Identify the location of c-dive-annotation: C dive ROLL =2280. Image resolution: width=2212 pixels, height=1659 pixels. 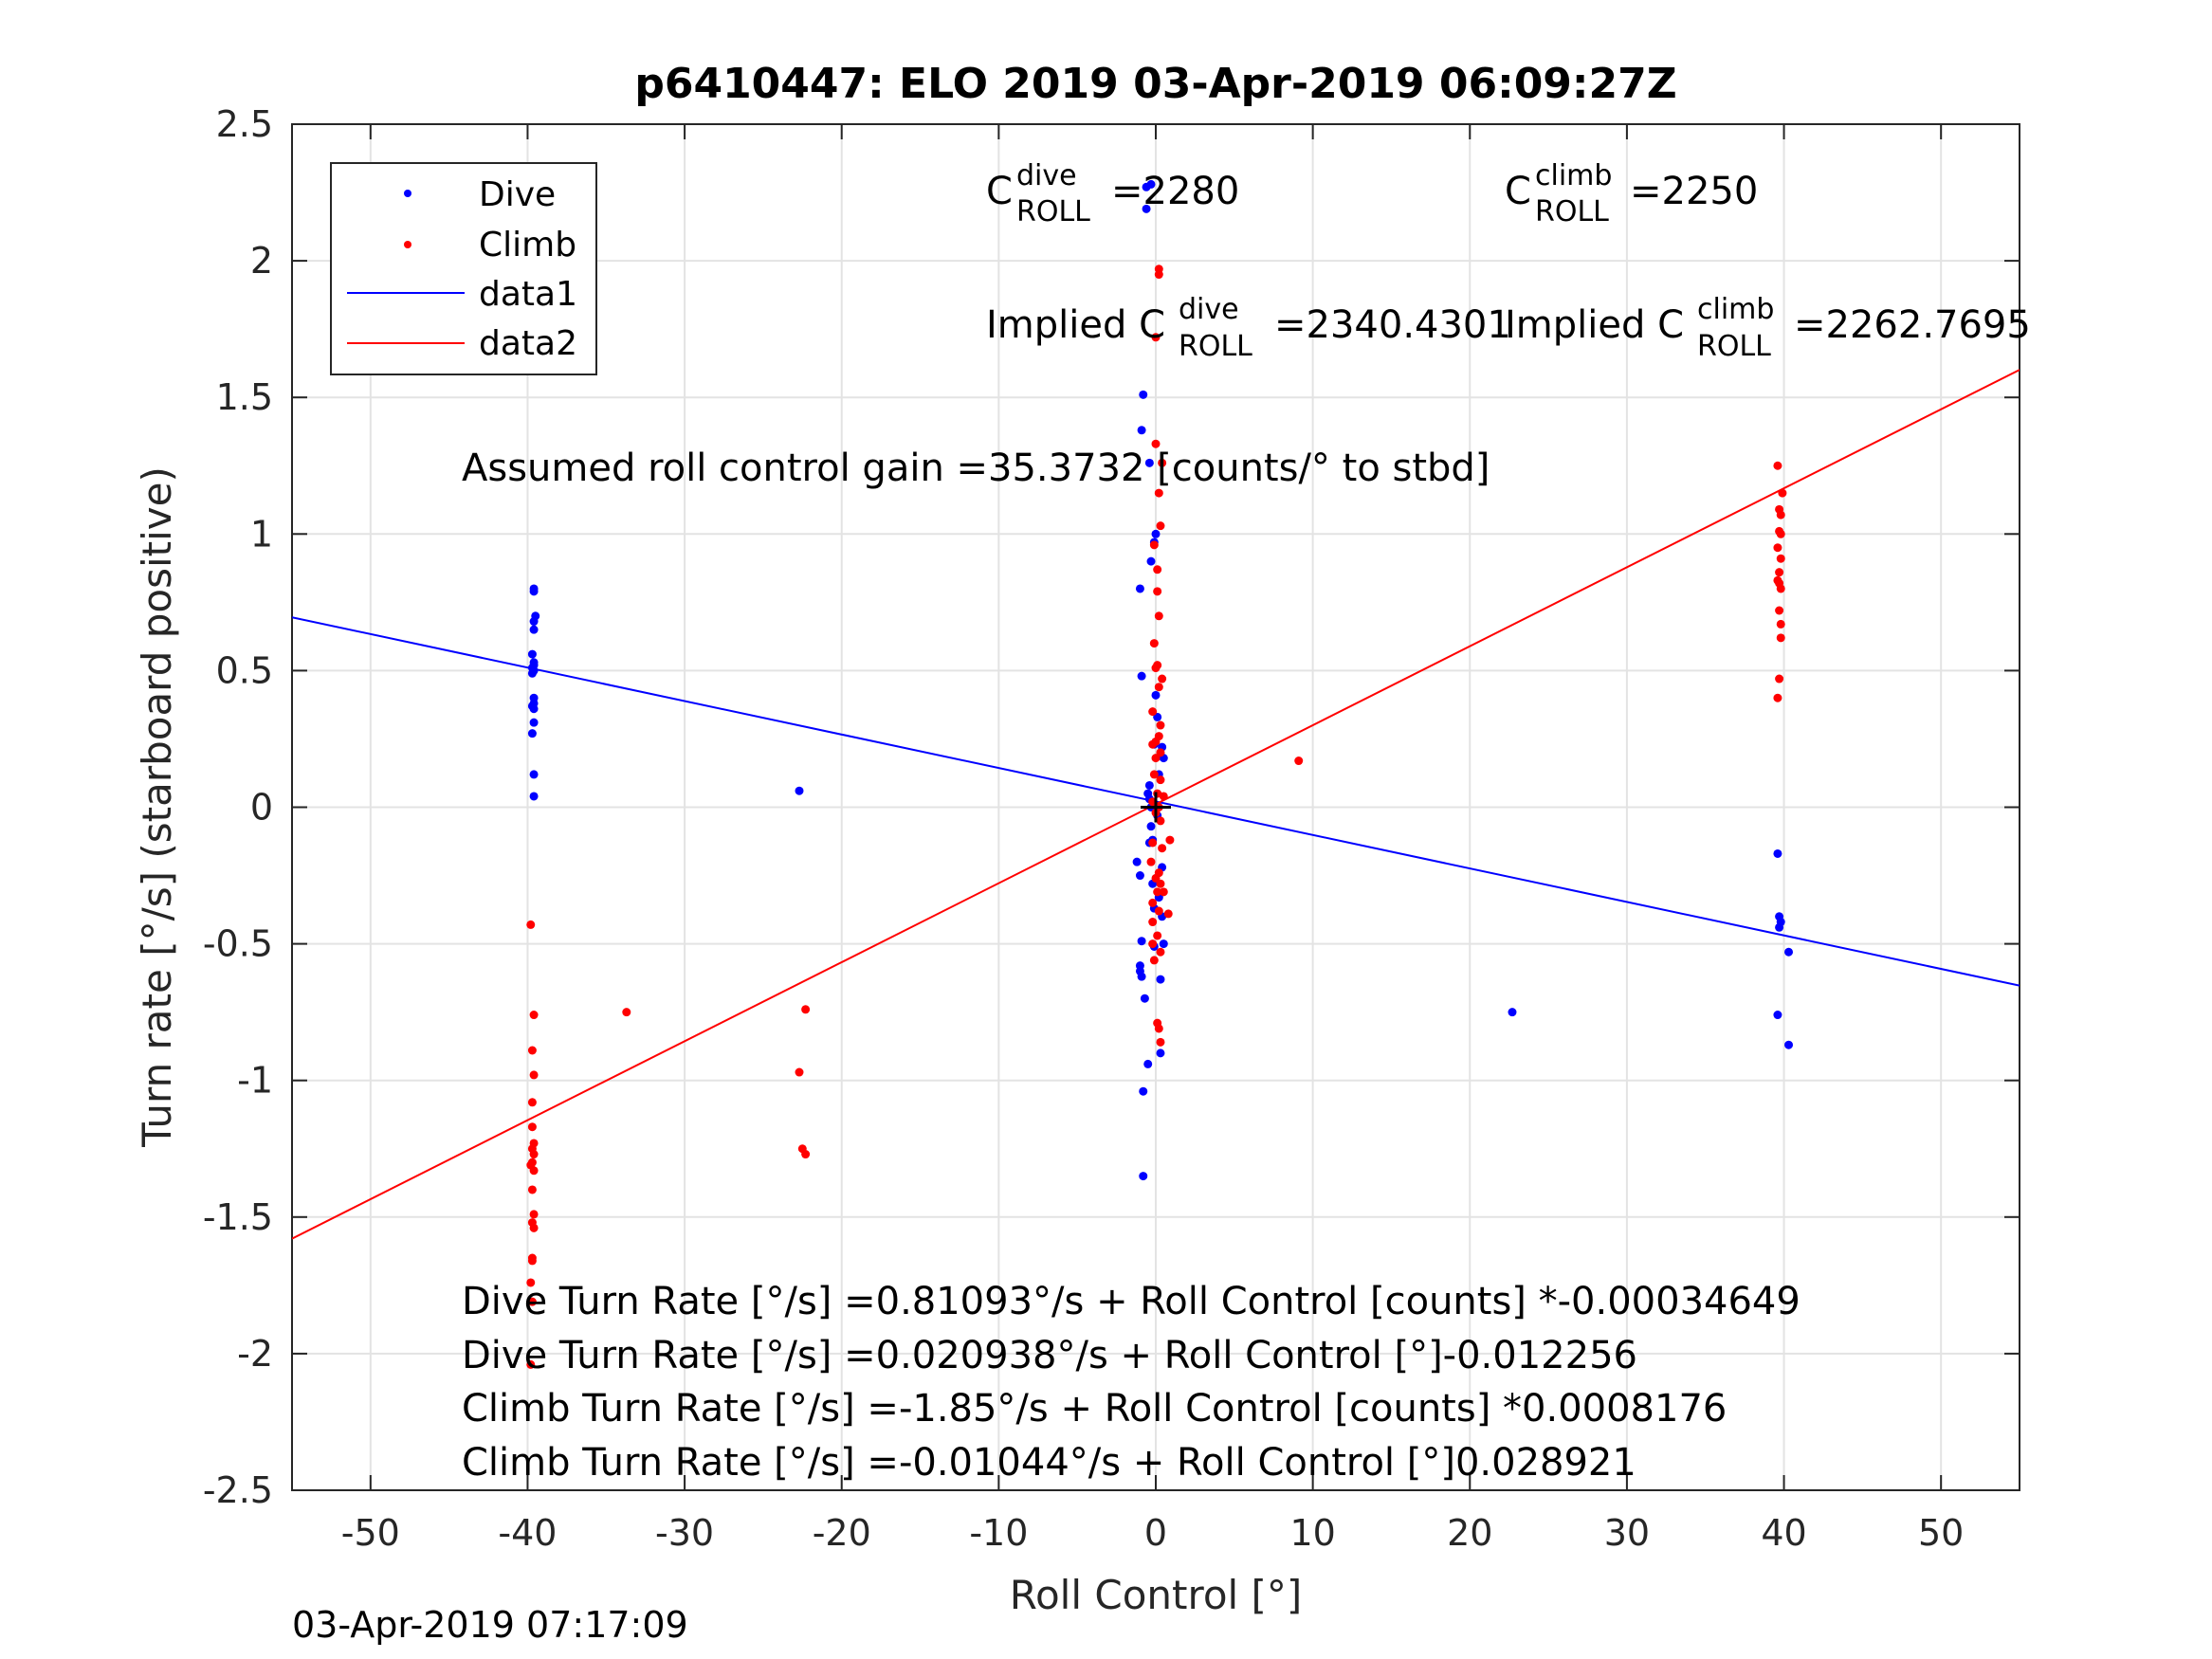
(1112, 193).